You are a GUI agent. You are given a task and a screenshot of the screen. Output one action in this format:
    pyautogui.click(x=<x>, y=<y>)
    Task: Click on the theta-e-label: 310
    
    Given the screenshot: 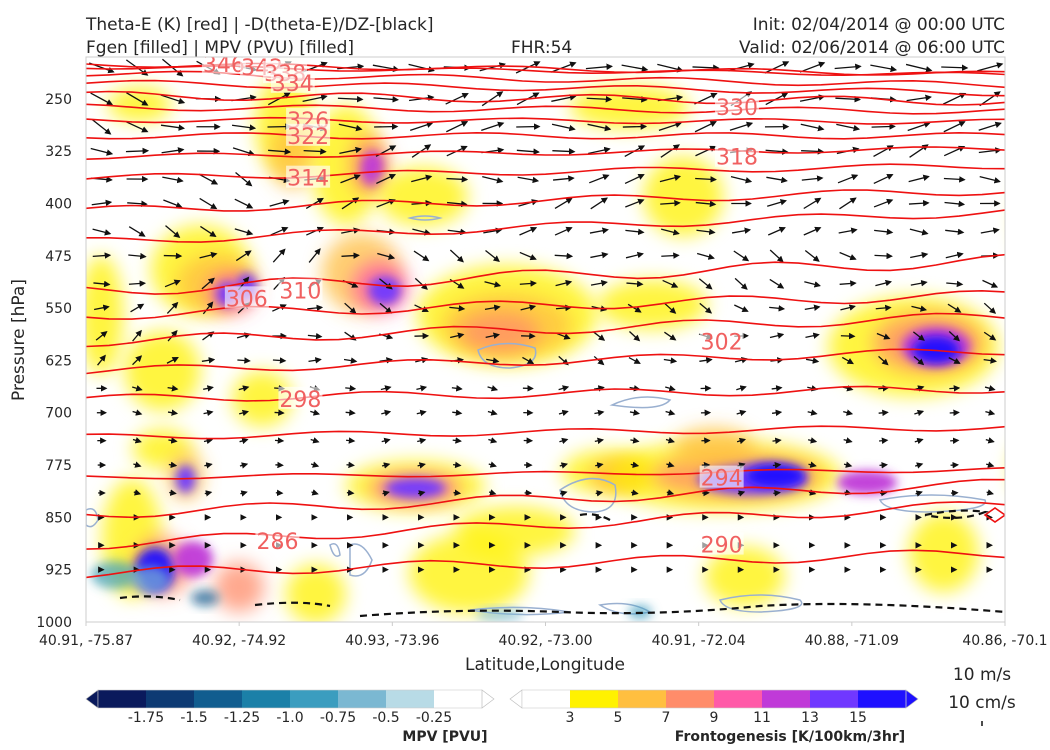 What is the action you would take?
    pyautogui.click(x=300, y=292)
    